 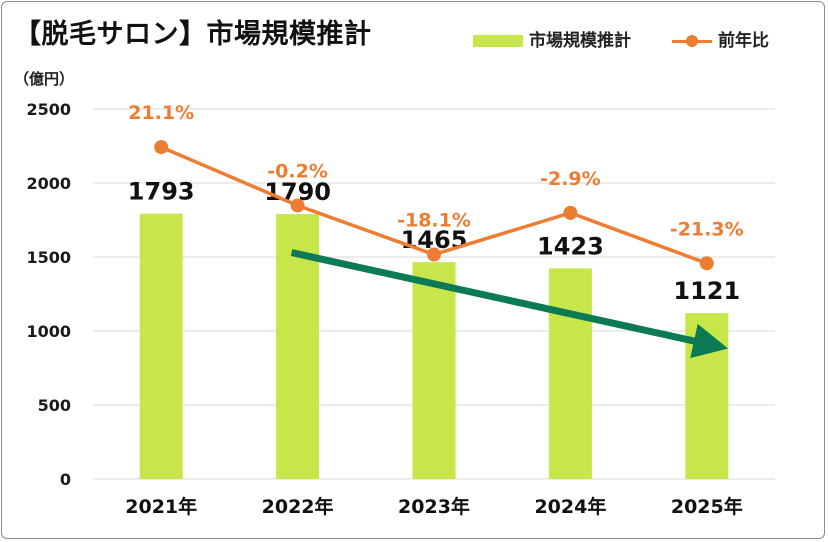 I want to click on y-tick-label: 0, so click(x=65, y=479).